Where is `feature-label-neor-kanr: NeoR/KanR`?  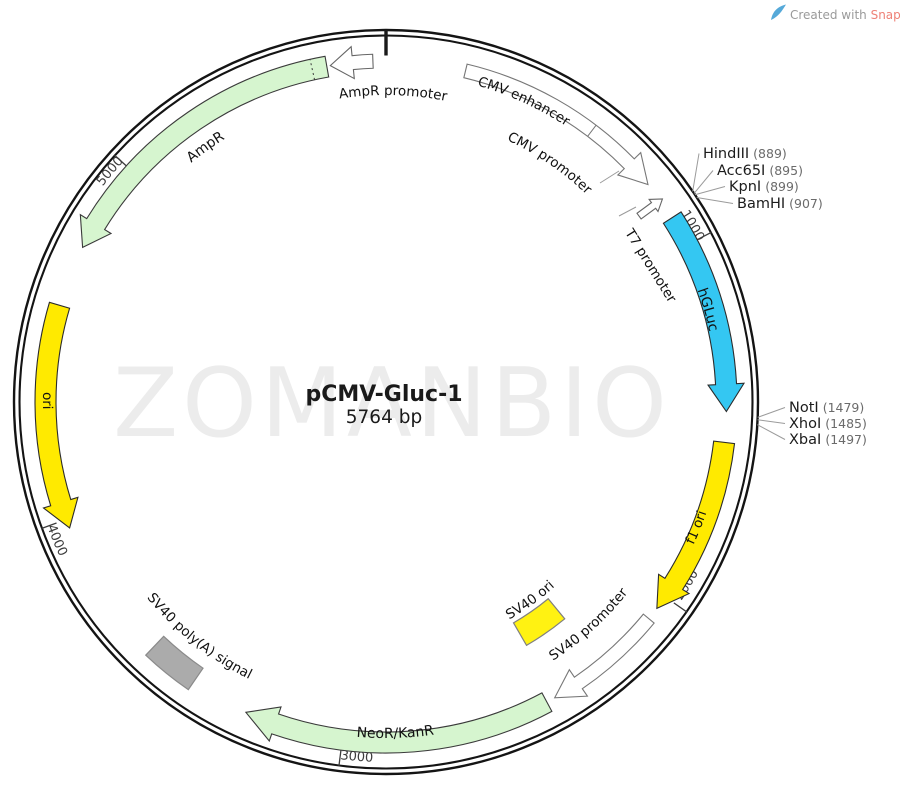 feature-label-neor-kanr: NeoR/KanR is located at coordinates (395, 732).